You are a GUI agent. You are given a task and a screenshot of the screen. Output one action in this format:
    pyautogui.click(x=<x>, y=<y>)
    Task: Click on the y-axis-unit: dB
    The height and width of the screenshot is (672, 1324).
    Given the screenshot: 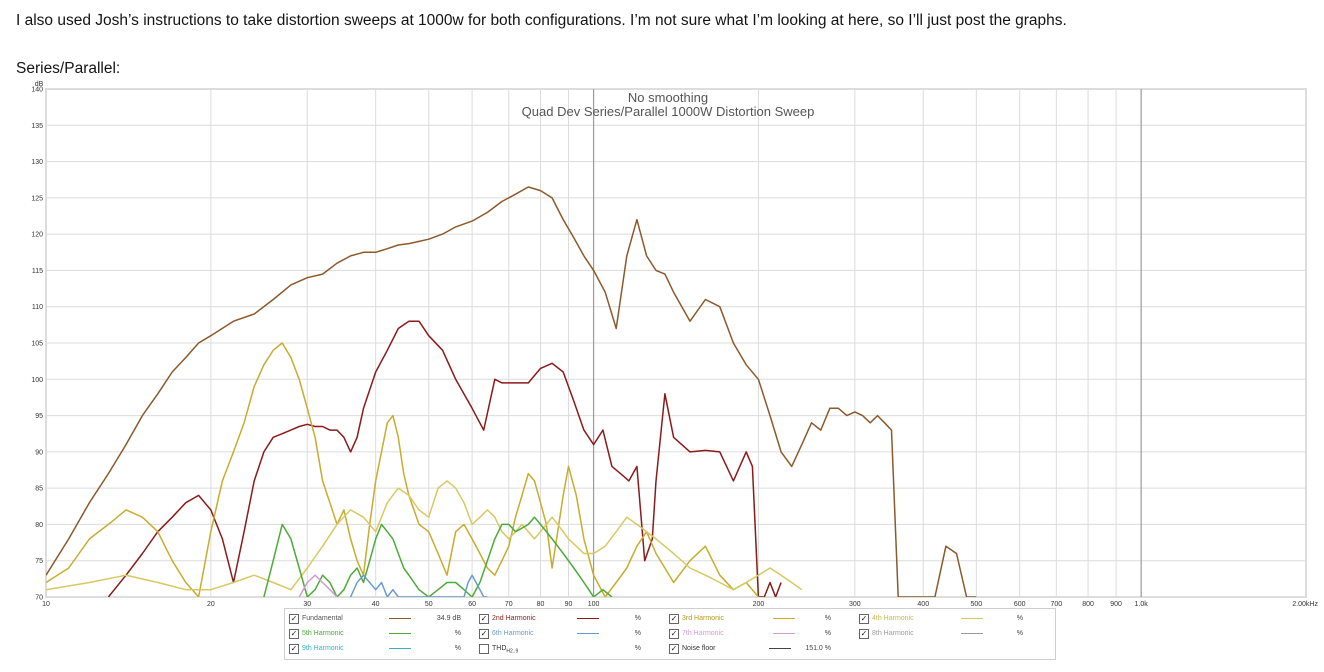 What is the action you would take?
    pyautogui.click(x=39, y=84)
    